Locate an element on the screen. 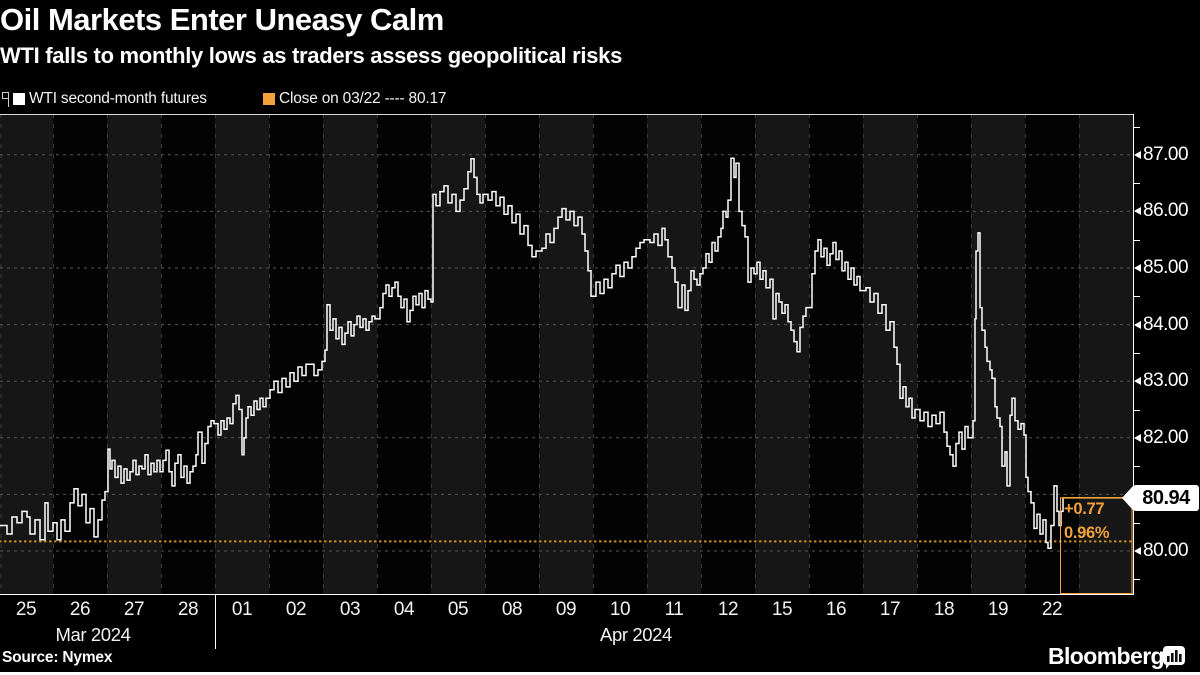 The height and width of the screenshot is (675, 1200). close-legend-label: Close on 03/22 ---- 80.17 is located at coordinates (363, 98).